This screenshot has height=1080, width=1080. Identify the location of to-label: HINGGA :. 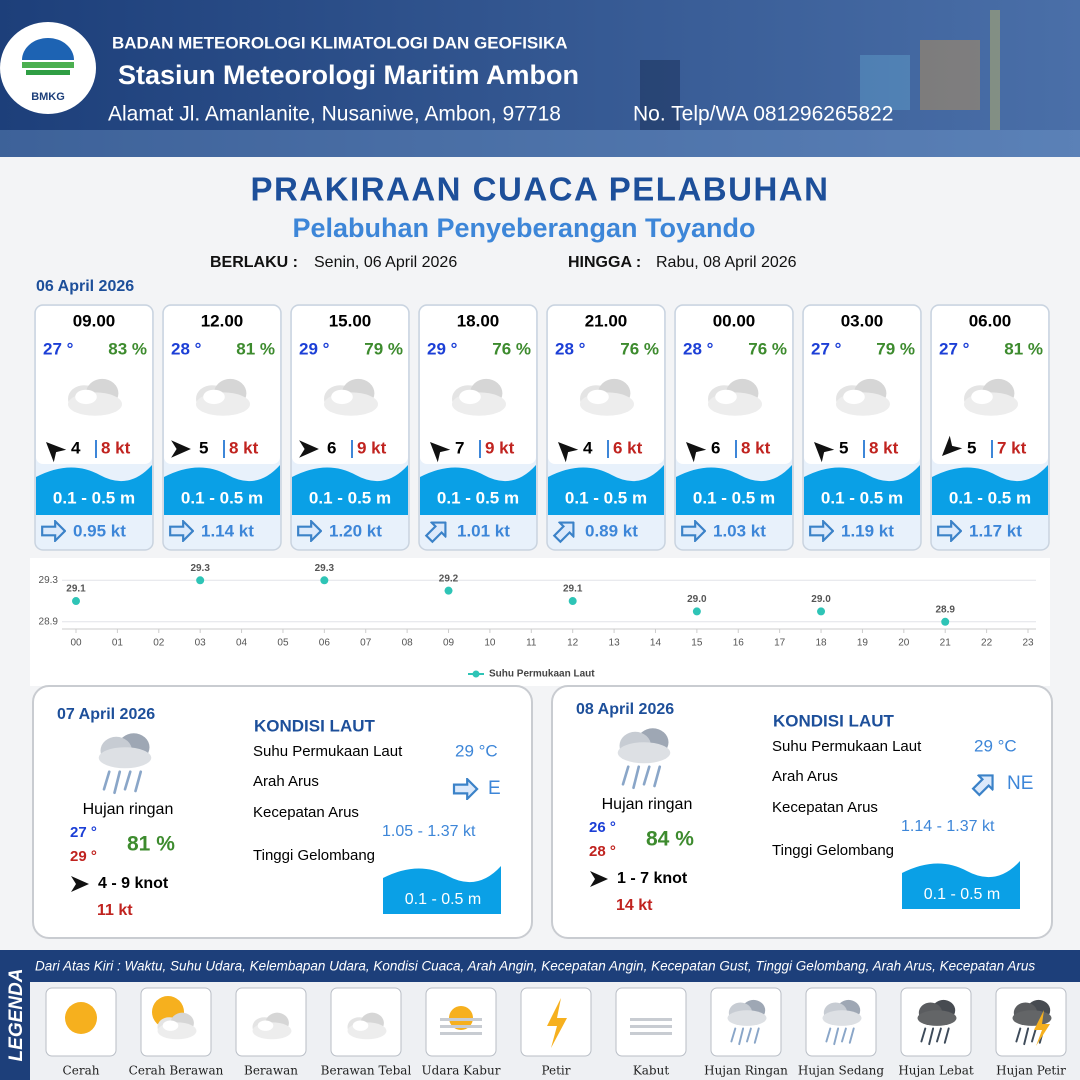
(604, 262).